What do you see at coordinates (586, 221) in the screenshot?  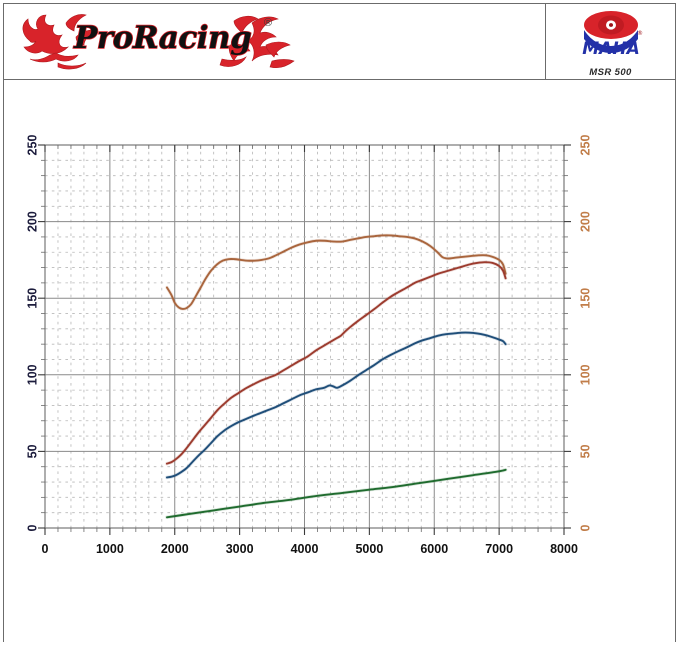 I see `y-axis-right-tick-label: 200` at bounding box center [586, 221].